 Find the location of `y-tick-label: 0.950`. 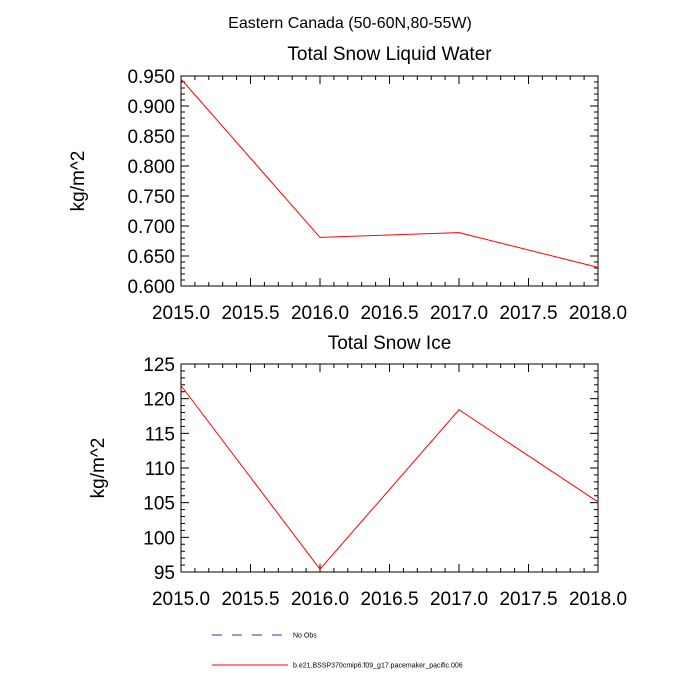

y-tick-label: 0.950 is located at coordinates (151, 77).